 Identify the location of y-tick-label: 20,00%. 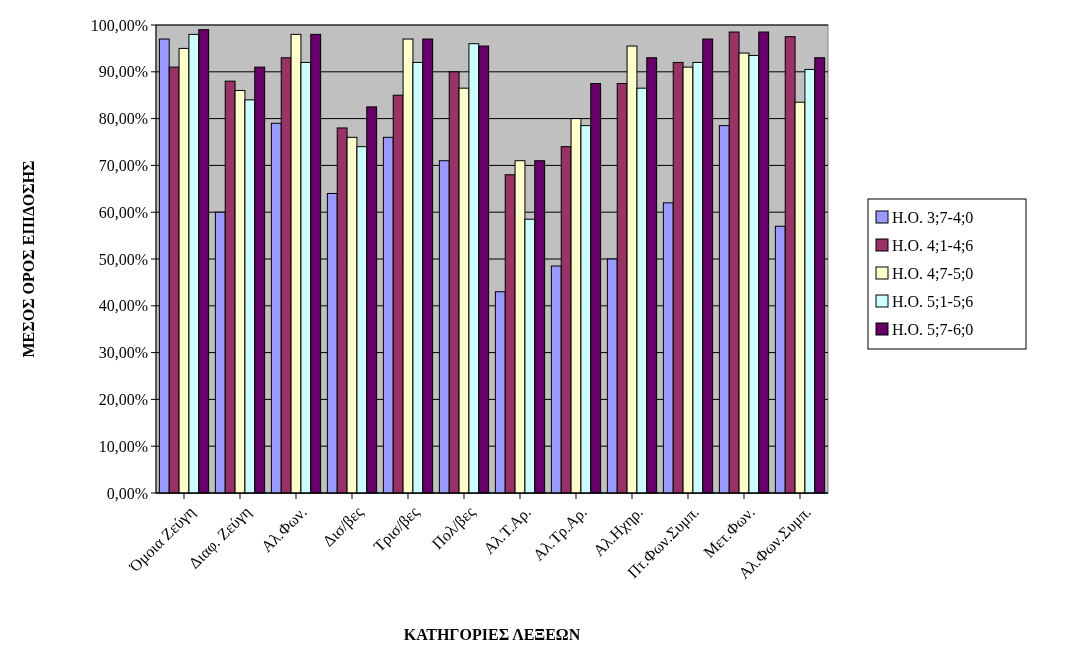
(123, 399).